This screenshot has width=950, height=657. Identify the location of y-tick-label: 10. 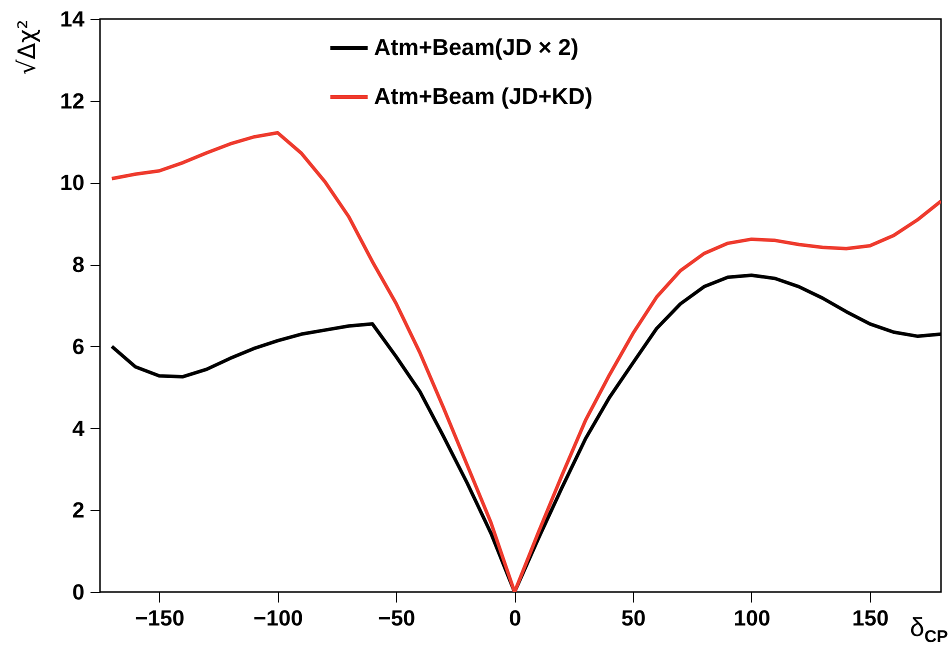
(72, 183).